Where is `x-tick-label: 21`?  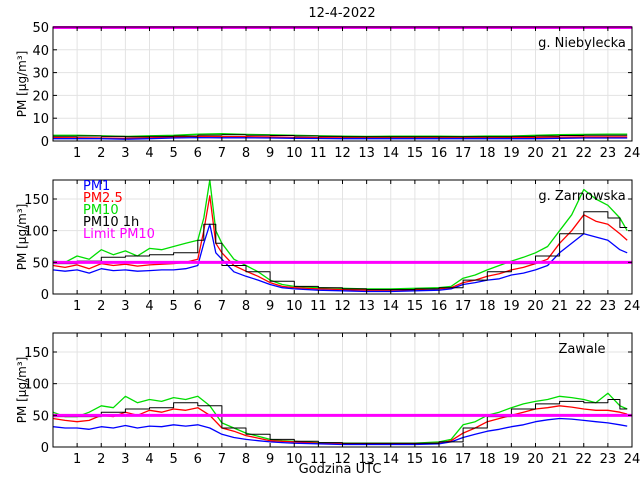 x-tick-label: 21 is located at coordinates (559, 459).